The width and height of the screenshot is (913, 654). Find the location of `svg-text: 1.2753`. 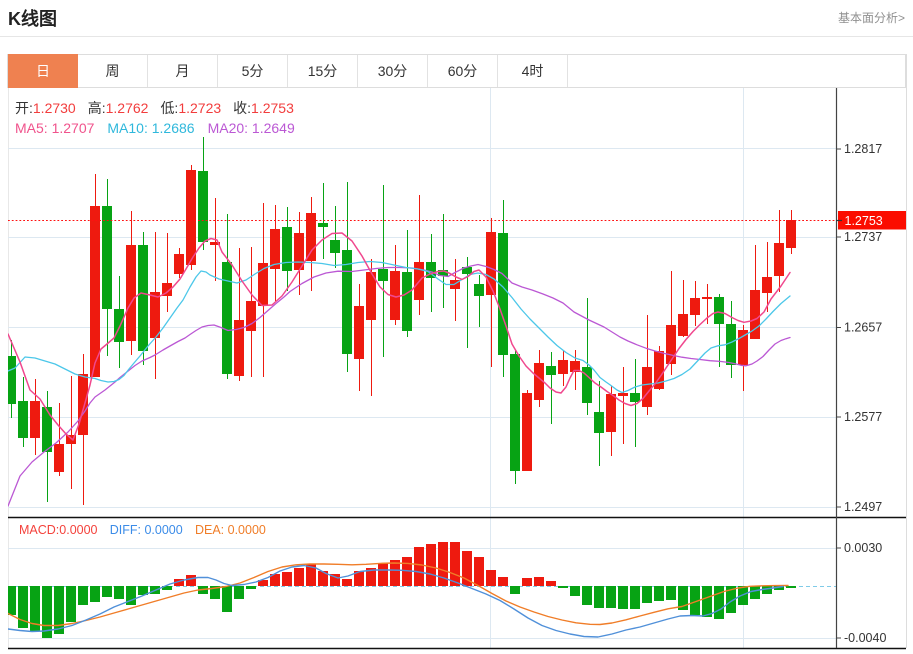

svg-text: 1.2753 is located at coordinates (864, 221).